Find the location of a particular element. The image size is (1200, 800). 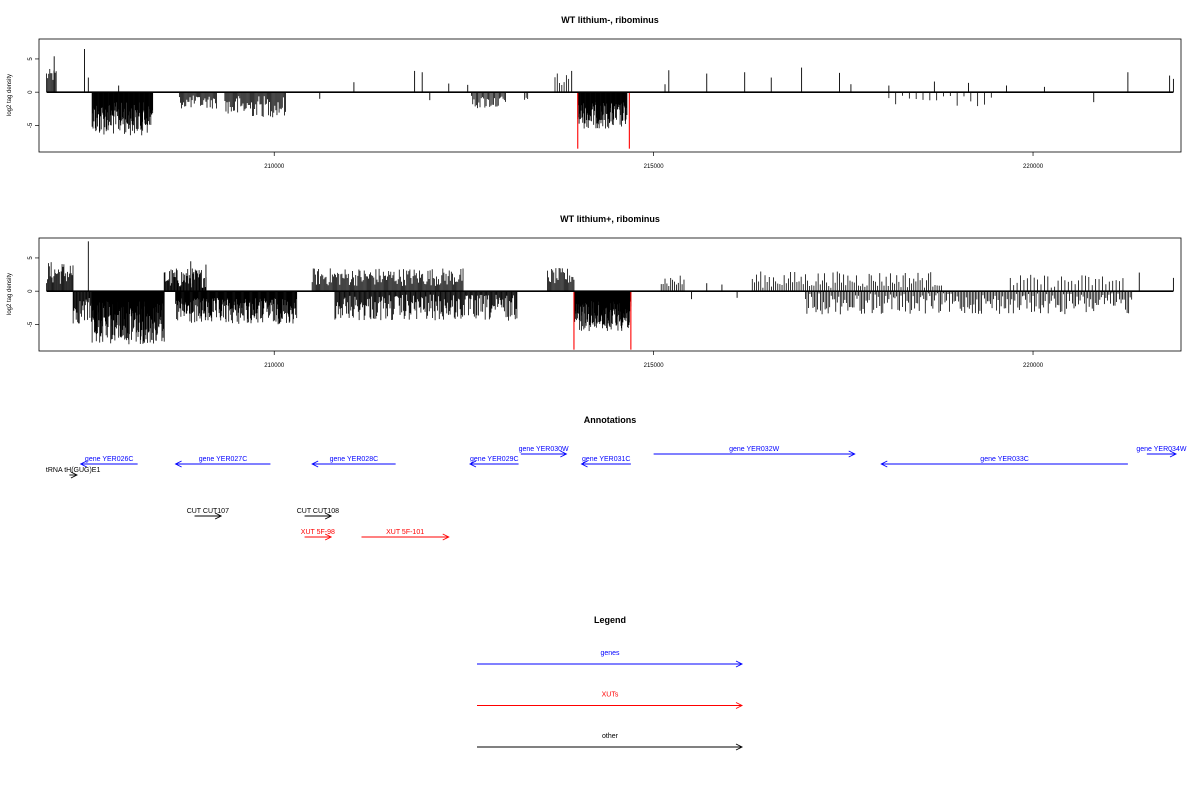

feature-label: gene YER031C is located at coordinates (606, 459).